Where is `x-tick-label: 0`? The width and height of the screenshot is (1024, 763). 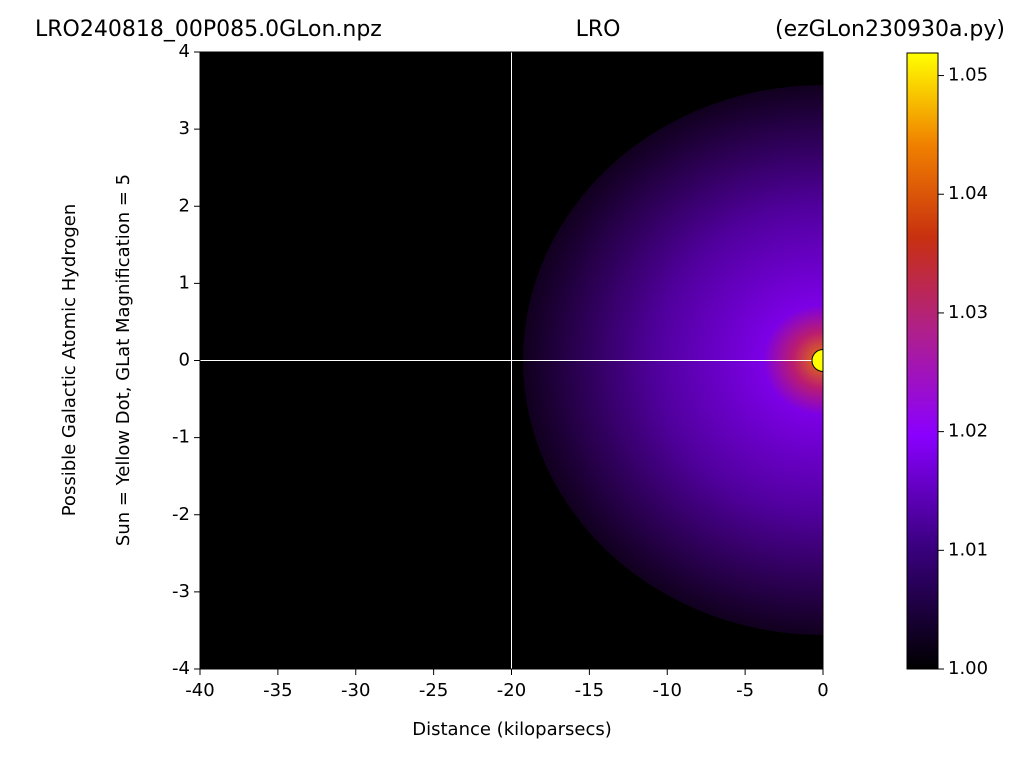 x-tick-label: 0 is located at coordinates (822, 690).